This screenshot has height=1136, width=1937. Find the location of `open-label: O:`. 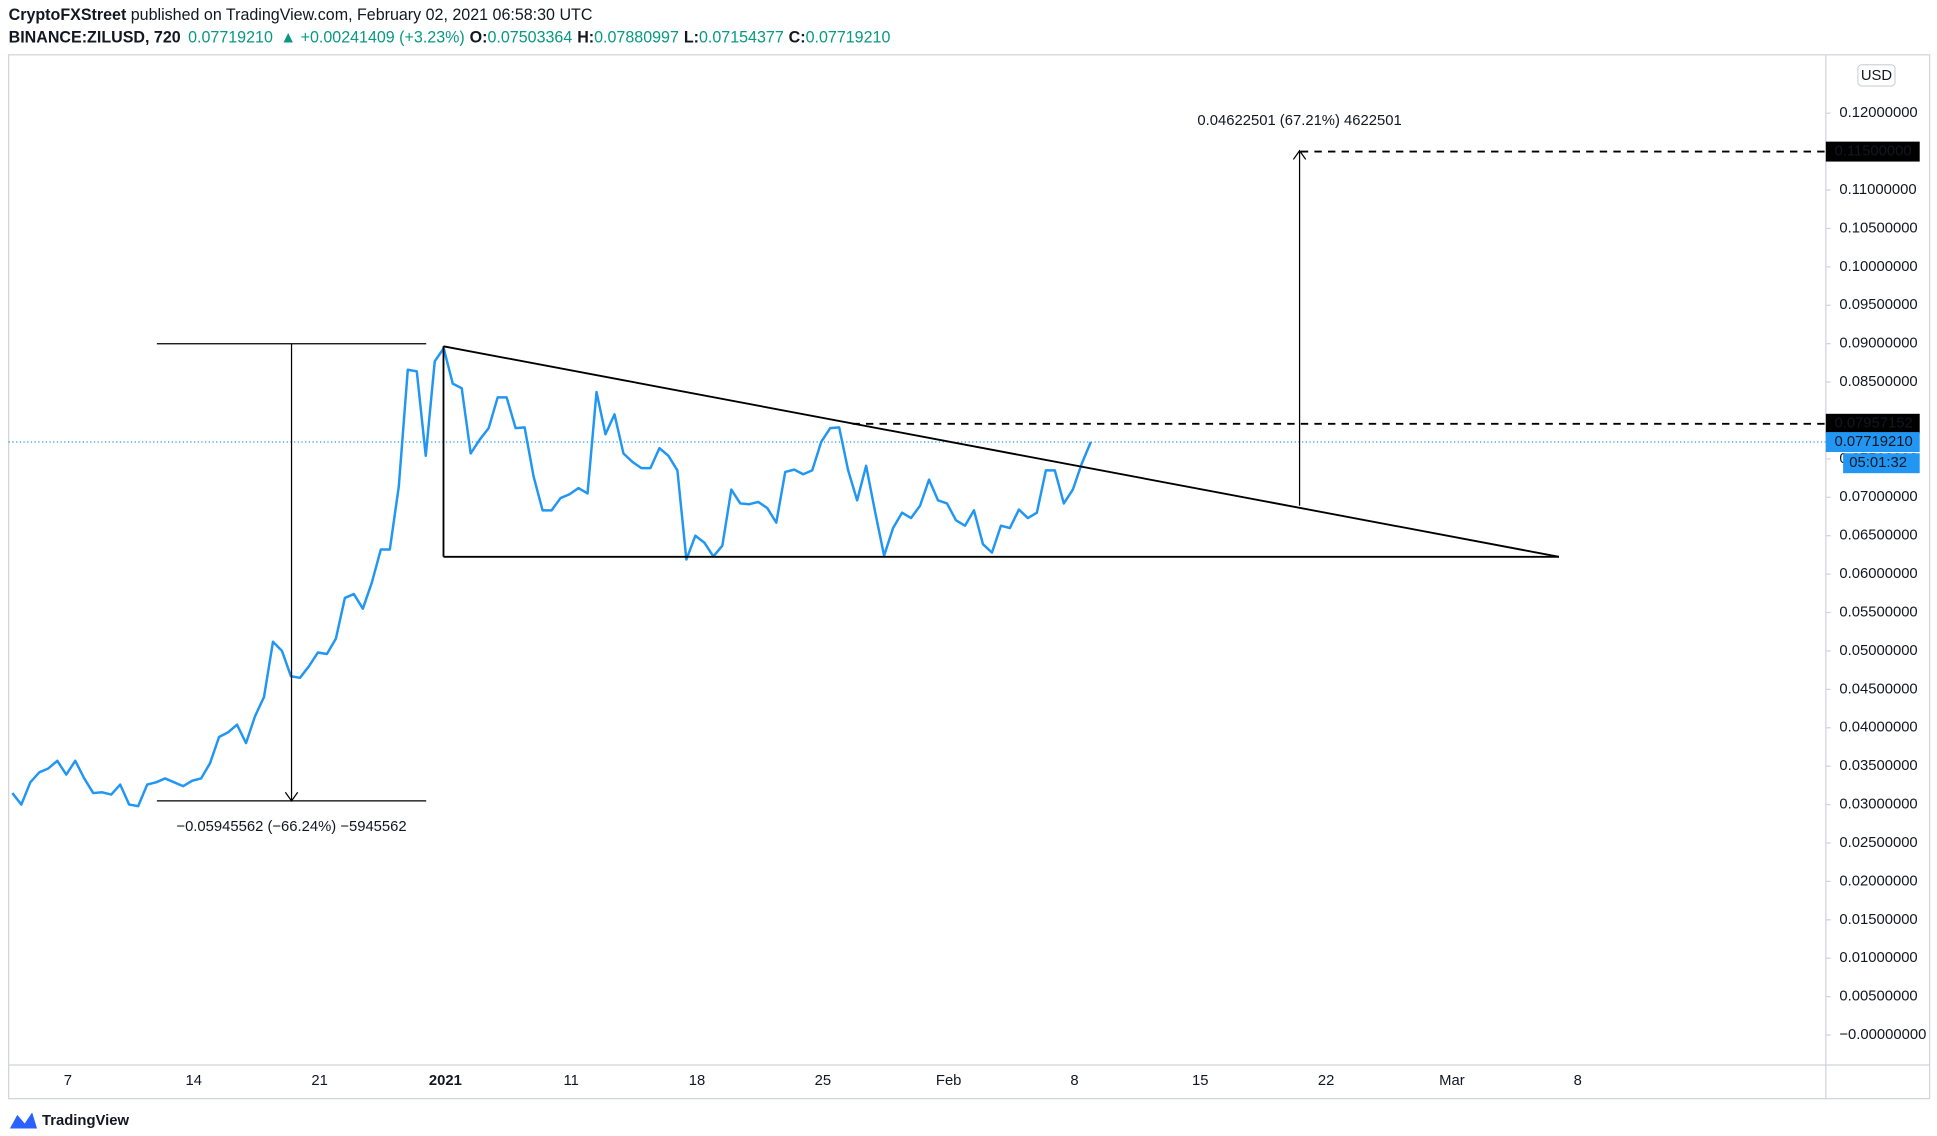

open-label: O: is located at coordinates (479, 38).